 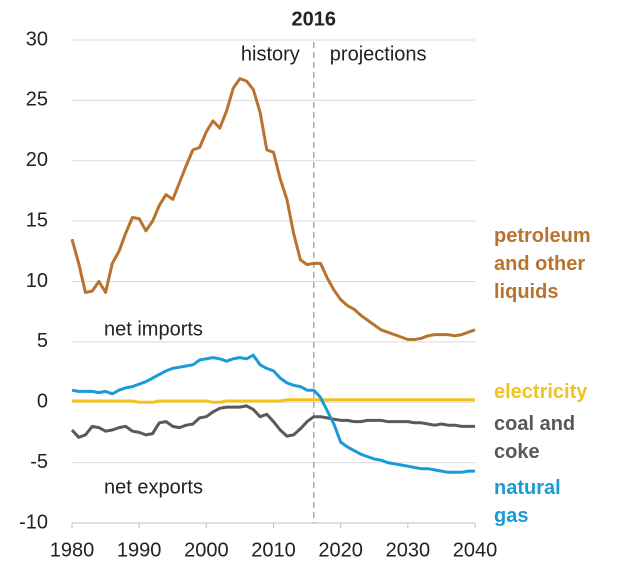 What do you see at coordinates (39, 462) in the screenshot?
I see `y-tick-label: -5` at bounding box center [39, 462].